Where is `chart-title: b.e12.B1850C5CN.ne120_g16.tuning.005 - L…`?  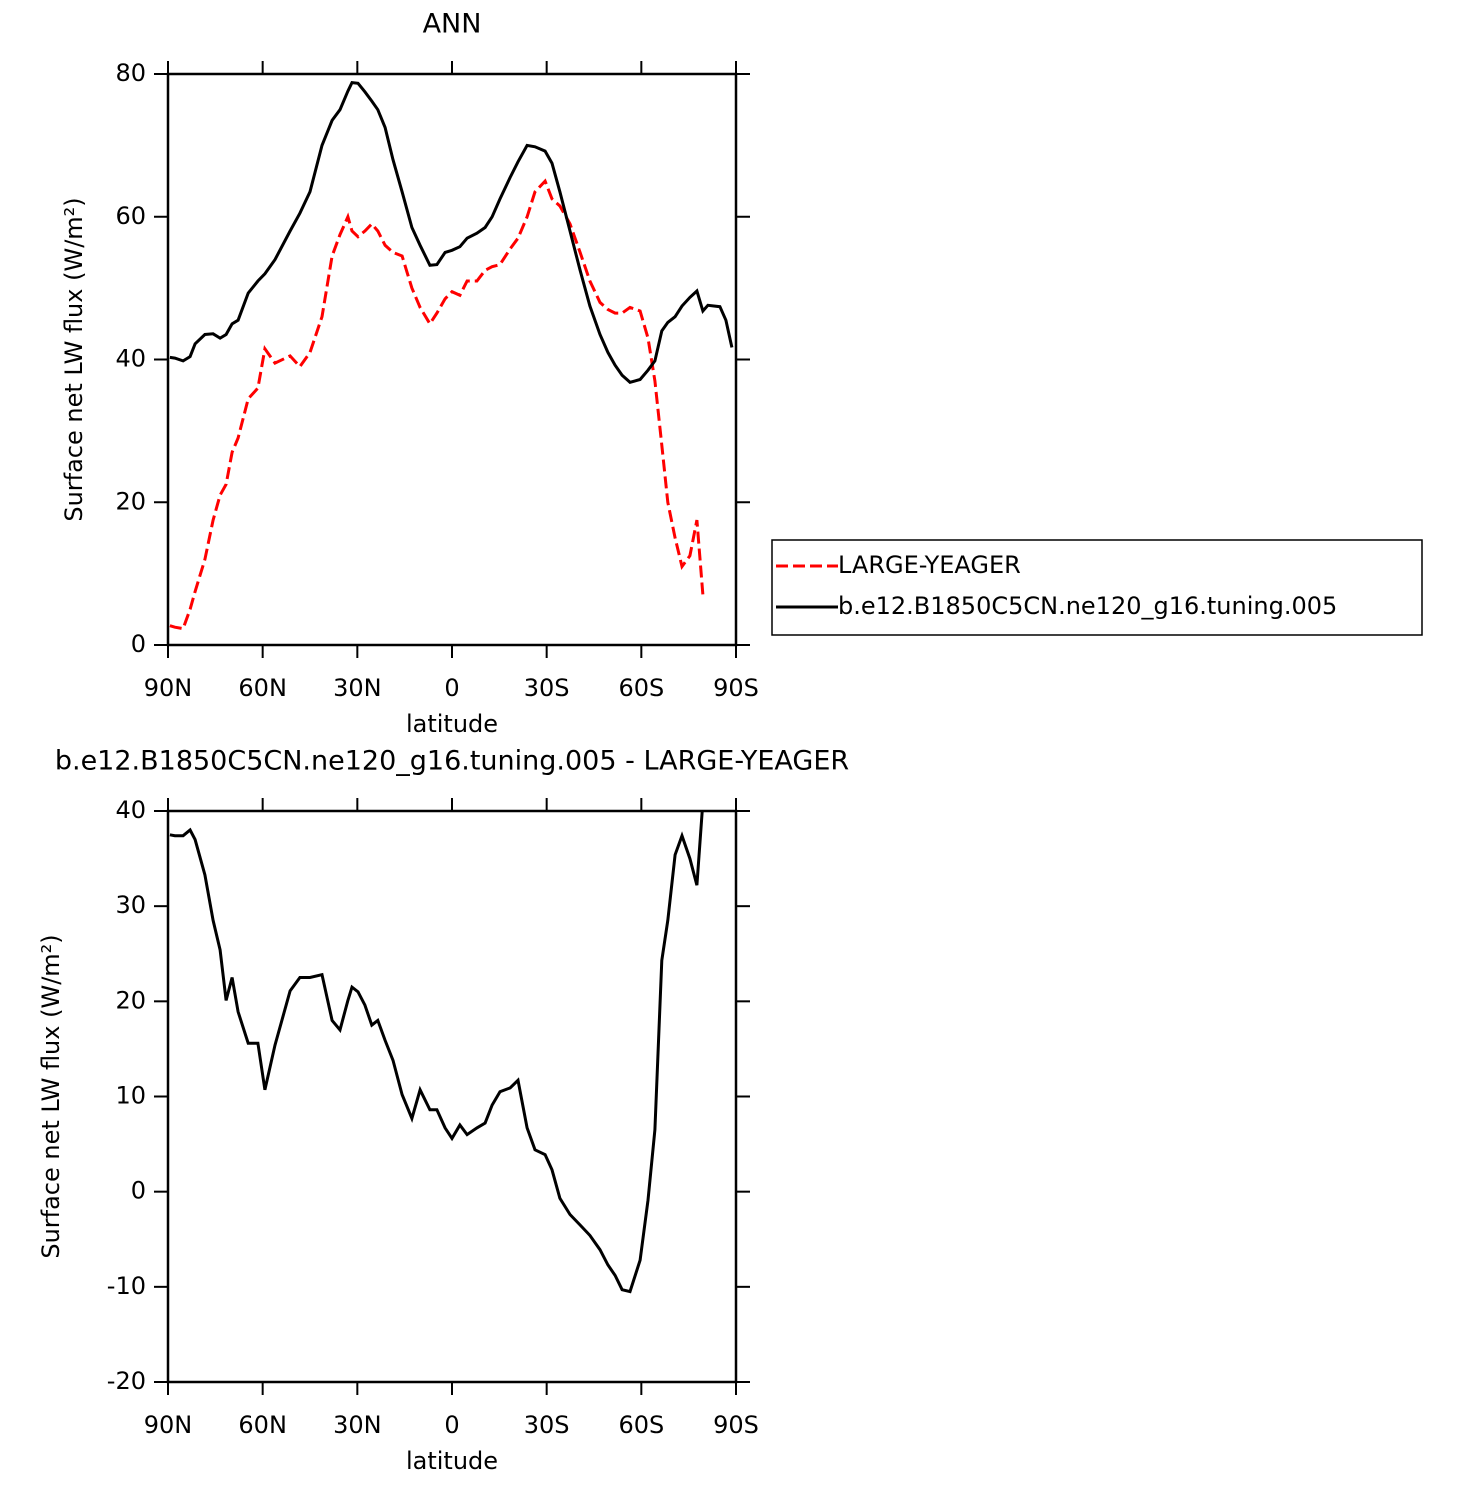
chart-title: b.e12.B1850C5CN.ne120_g16.tuning.005 - L… is located at coordinates (452, 761).